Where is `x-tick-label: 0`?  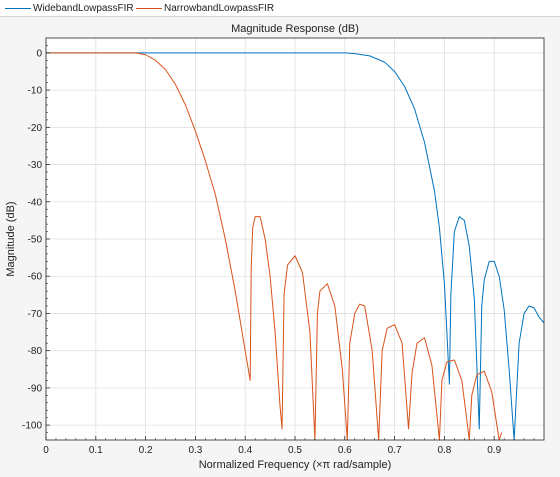
x-tick-label: 0 is located at coordinates (46, 450).